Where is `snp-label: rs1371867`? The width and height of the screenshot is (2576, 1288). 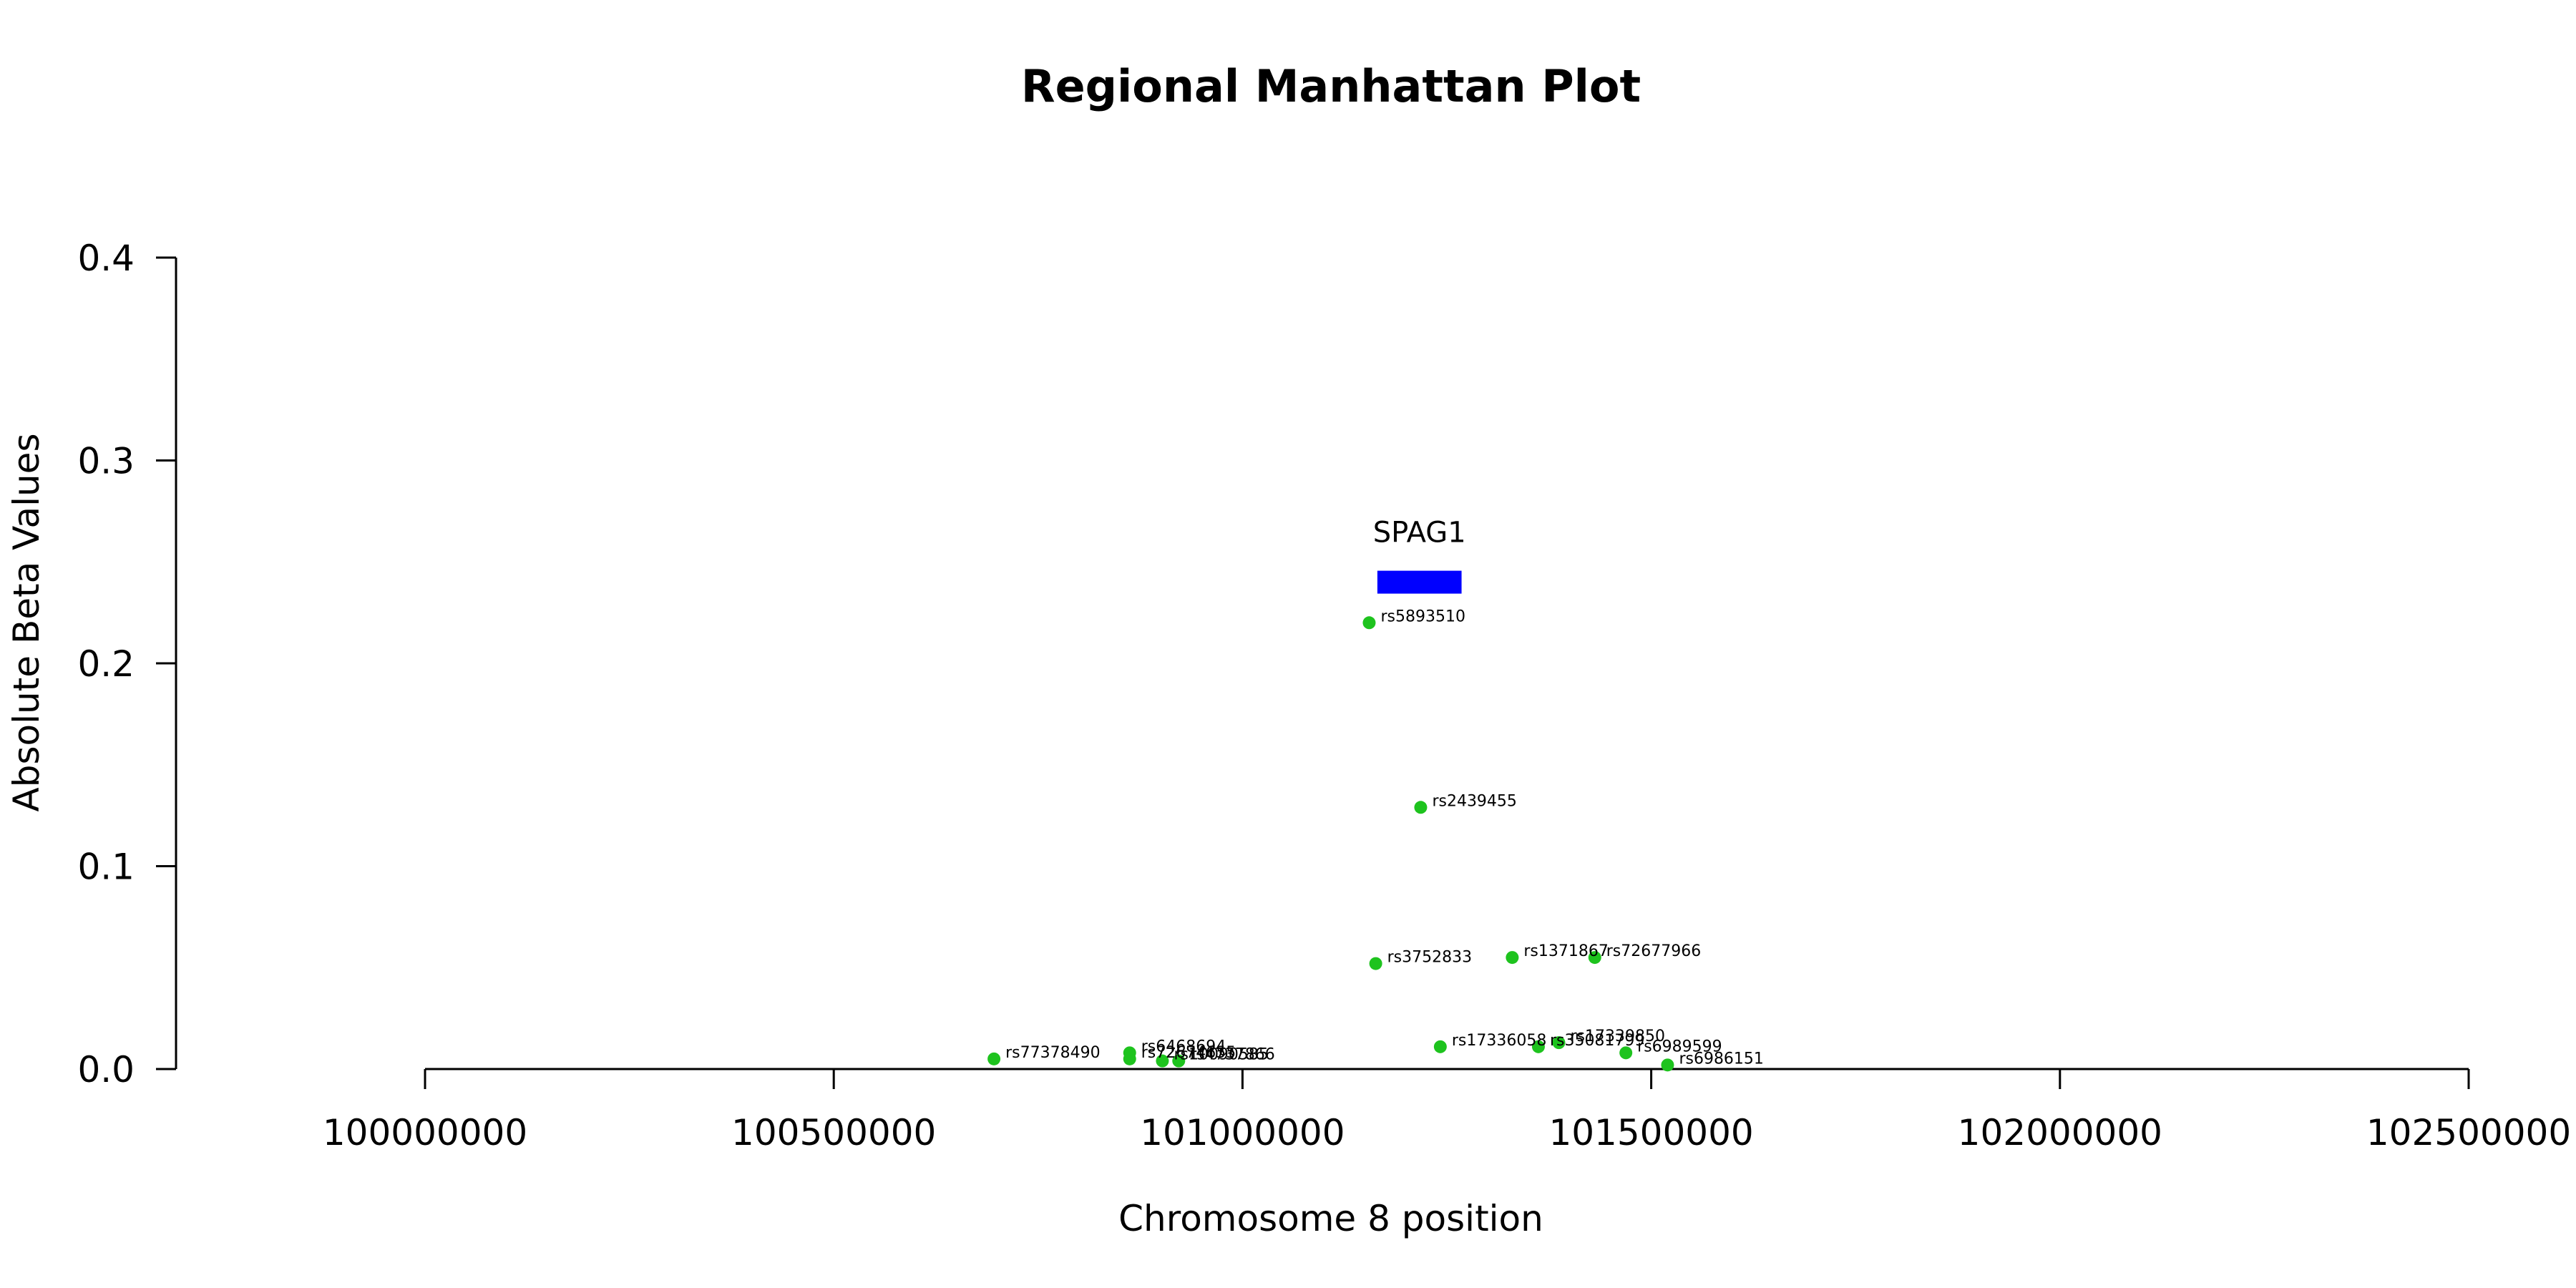 snp-label: rs1371867 is located at coordinates (1566, 951).